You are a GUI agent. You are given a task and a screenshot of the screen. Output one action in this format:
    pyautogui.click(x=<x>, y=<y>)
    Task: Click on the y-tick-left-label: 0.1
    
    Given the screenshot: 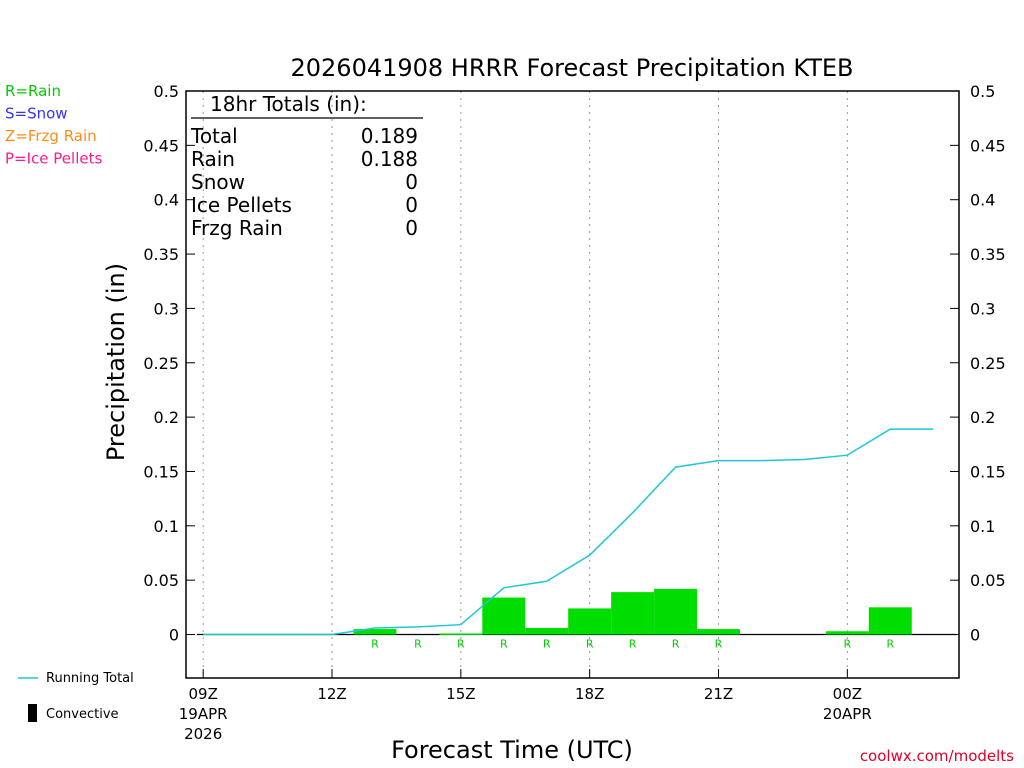 What is the action you would take?
    pyautogui.click(x=166, y=526)
    